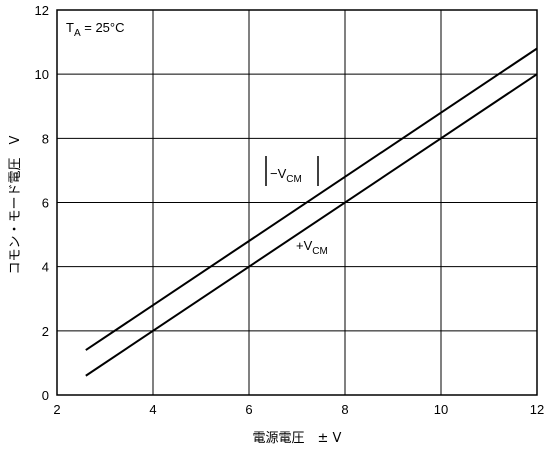 This screenshot has width=548, height=450. What do you see at coordinates (45, 203) in the screenshot?
I see `y-tick-label-3: 6` at bounding box center [45, 203].